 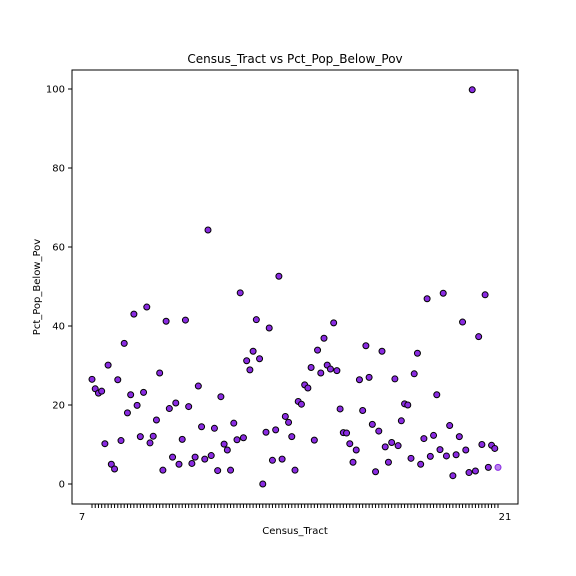 I want to click on x-axis-label: Census_Tract, so click(x=295, y=531).